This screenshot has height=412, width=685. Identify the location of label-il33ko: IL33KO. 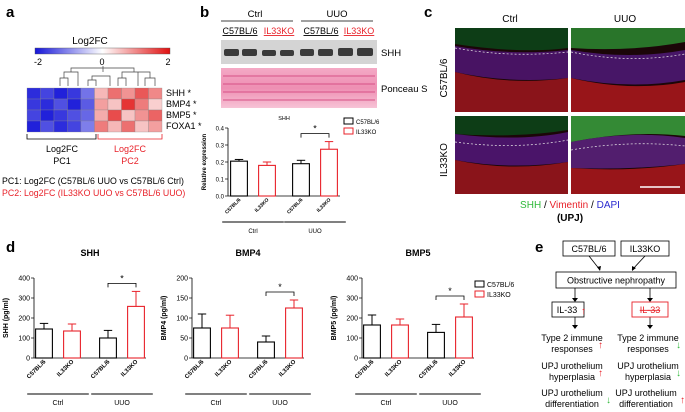
(645, 249).